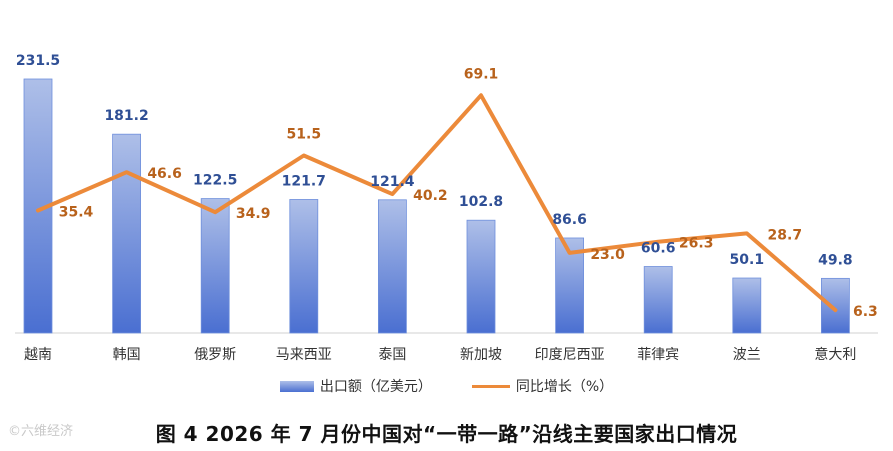 The image size is (893, 451). Describe the element at coordinates (446, 386) in the screenshot. I see `legend: 出口额（亿美元） 同比增长（%）` at that location.